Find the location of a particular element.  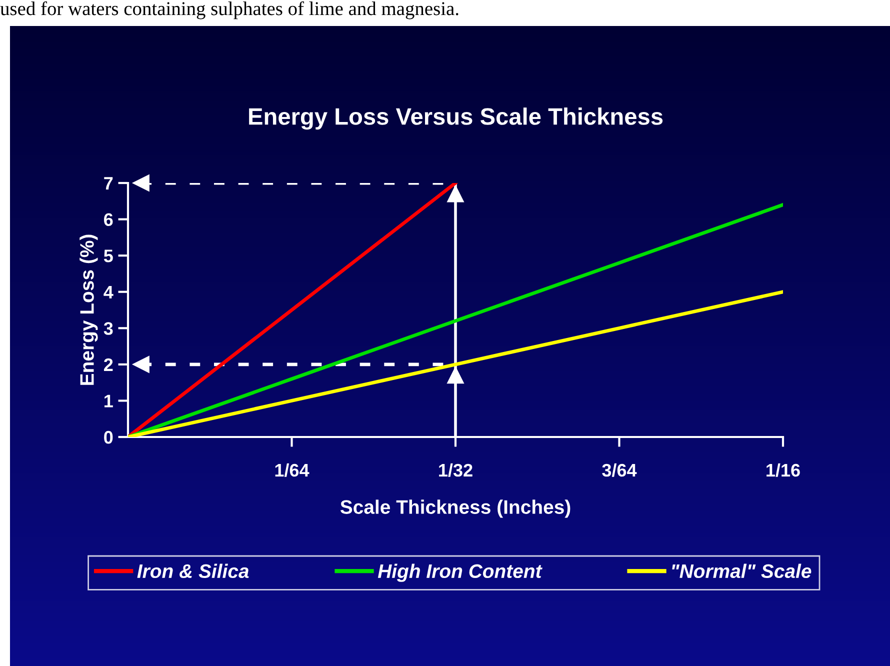

y-tick-label: 4 is located at coordinates (109, 292).